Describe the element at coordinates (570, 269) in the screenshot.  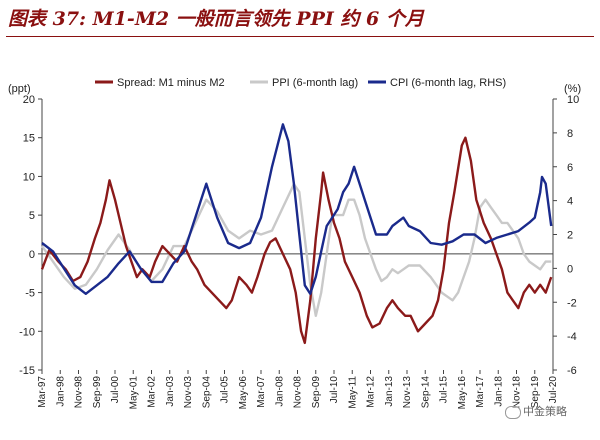
I see `right-tick-label: 0` at that location.